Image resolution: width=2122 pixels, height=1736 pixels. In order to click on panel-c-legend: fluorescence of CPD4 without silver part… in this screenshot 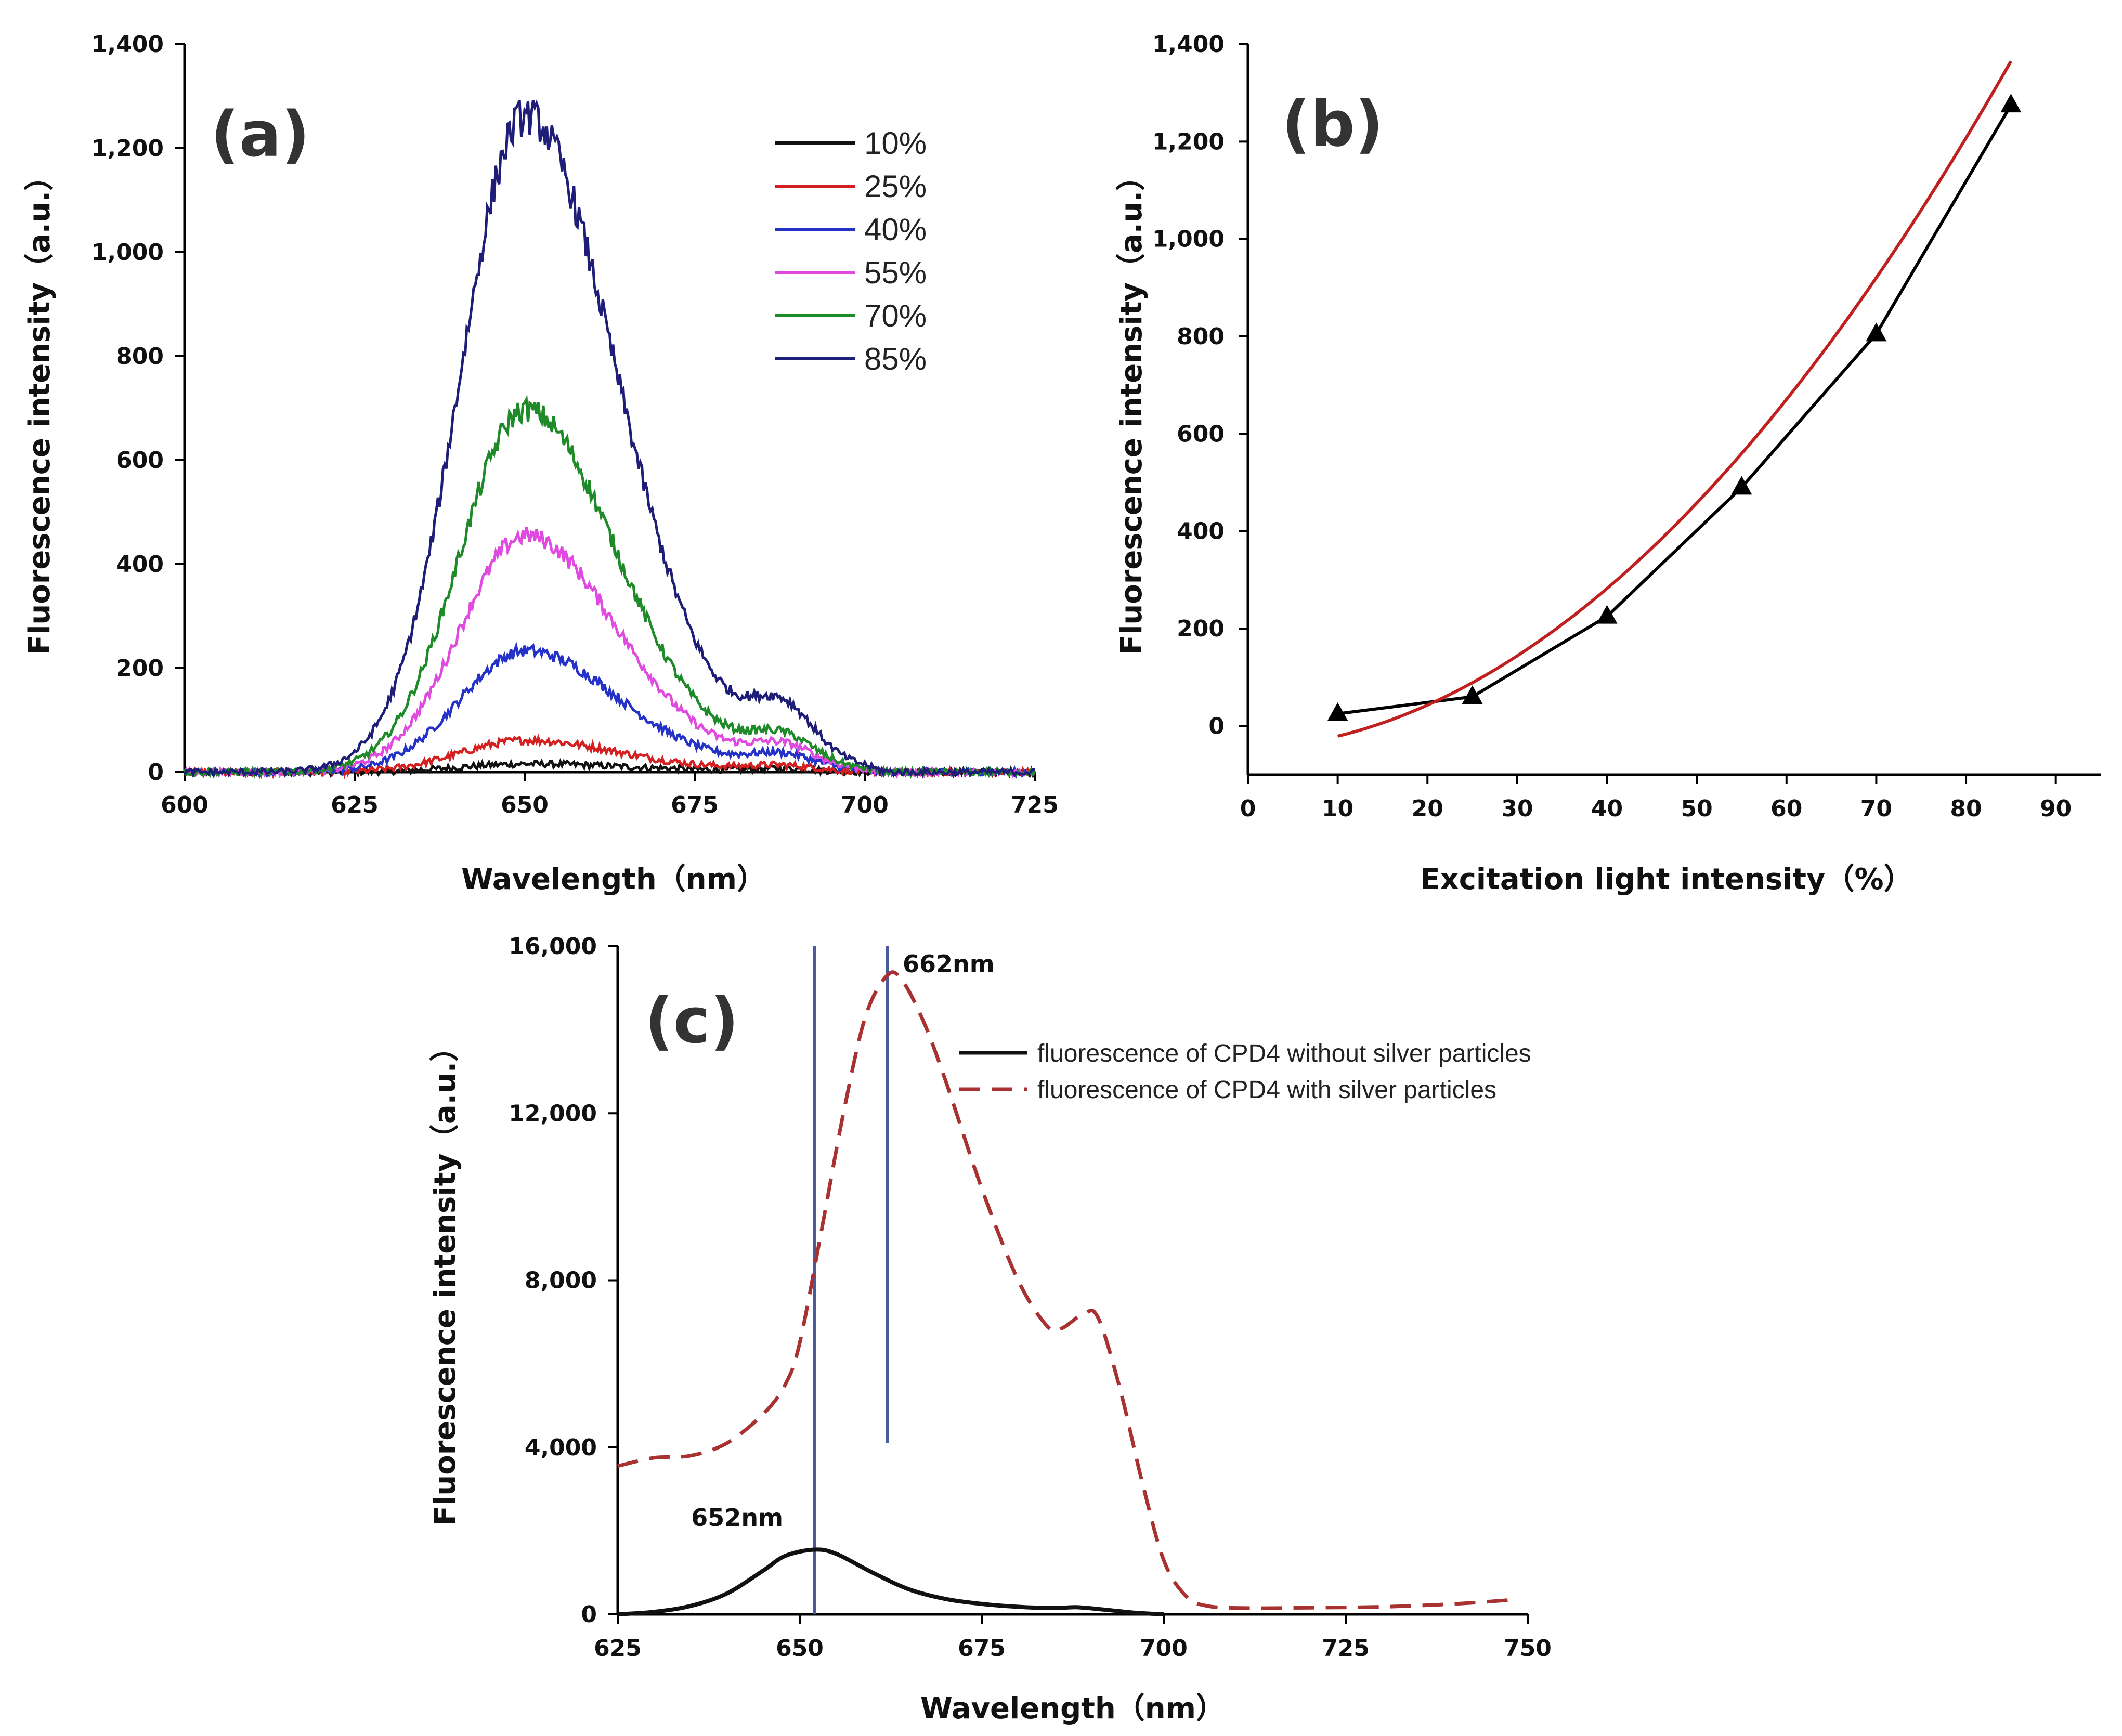, I will do `click(1245, 1072)`.